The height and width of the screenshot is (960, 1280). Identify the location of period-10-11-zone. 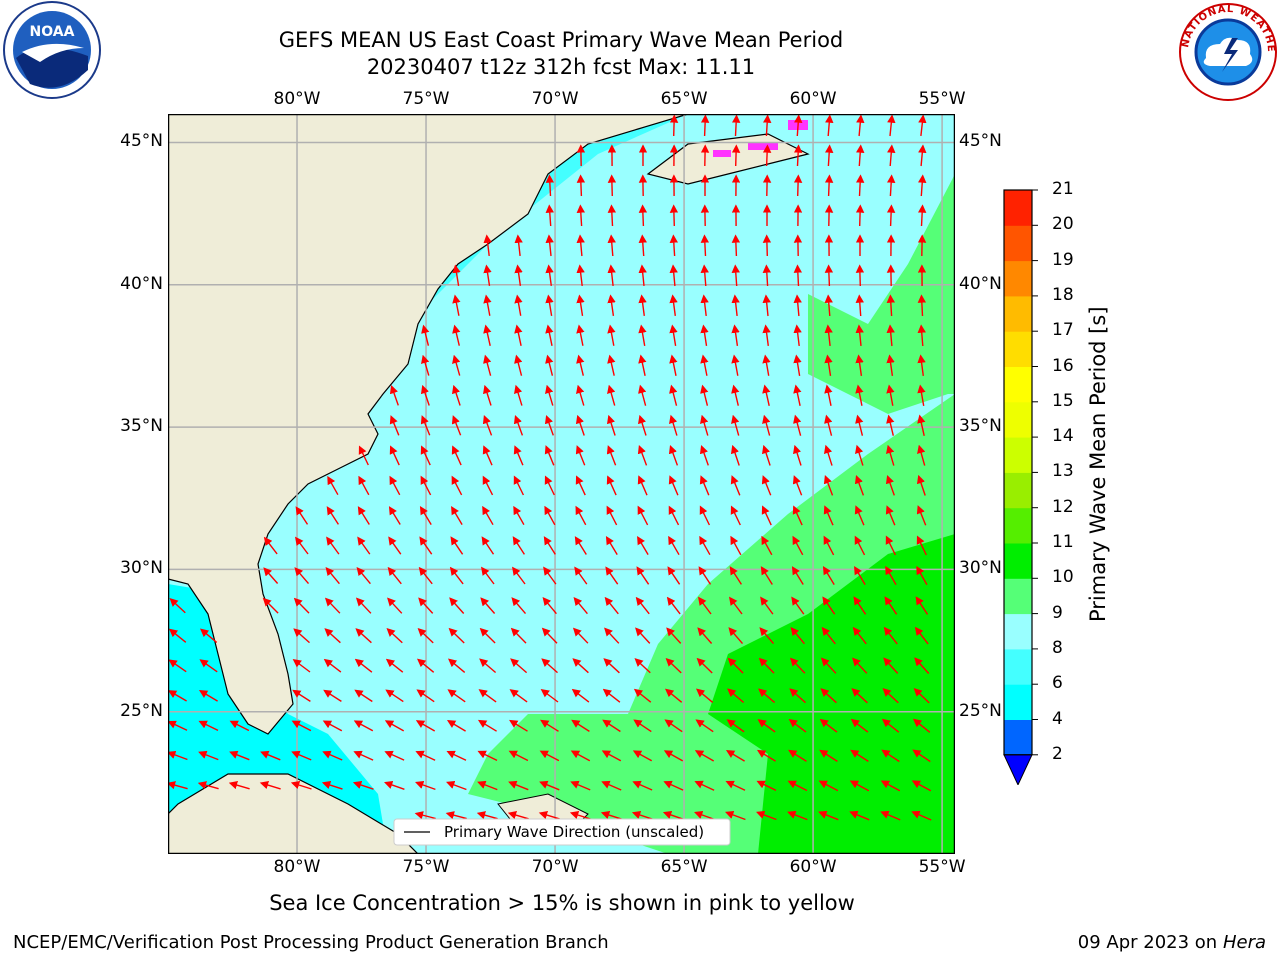
(831, 694).